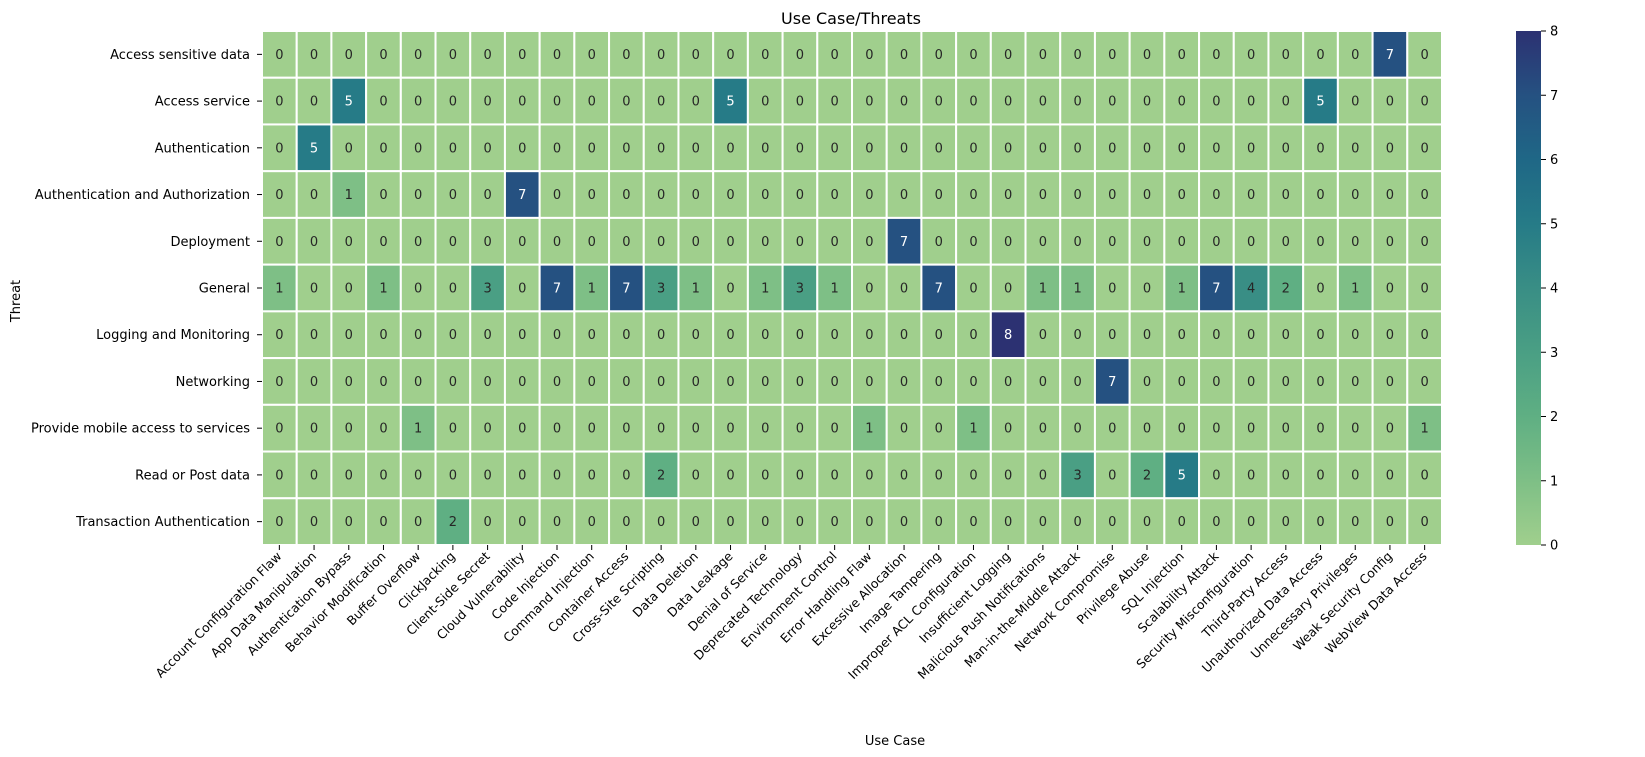 This screenshot has width=1645, height=757. What do you see at coordinates (218, 615) in the screenshot?
I see `x-tick-label: Account Configuration Flaw` at bounding box center [218, 615].